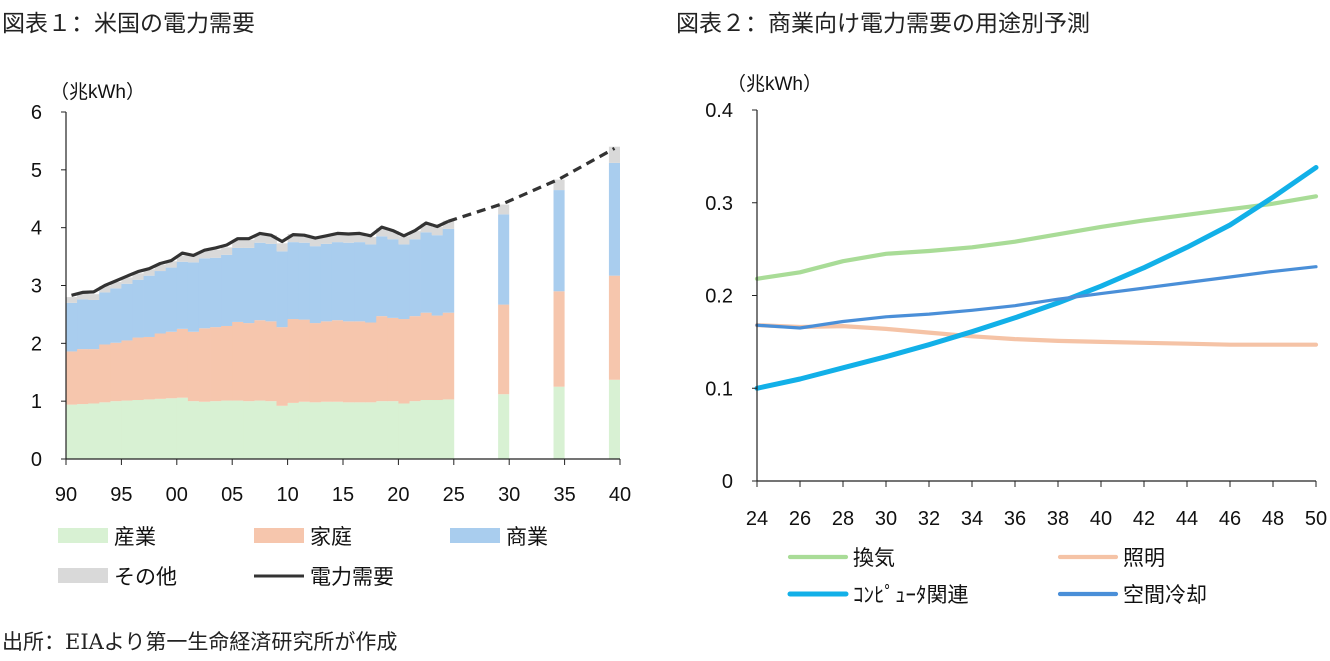 This screenshot has height=661, width=1330. I want to click on bar-その他-2020, so click(404, 240).